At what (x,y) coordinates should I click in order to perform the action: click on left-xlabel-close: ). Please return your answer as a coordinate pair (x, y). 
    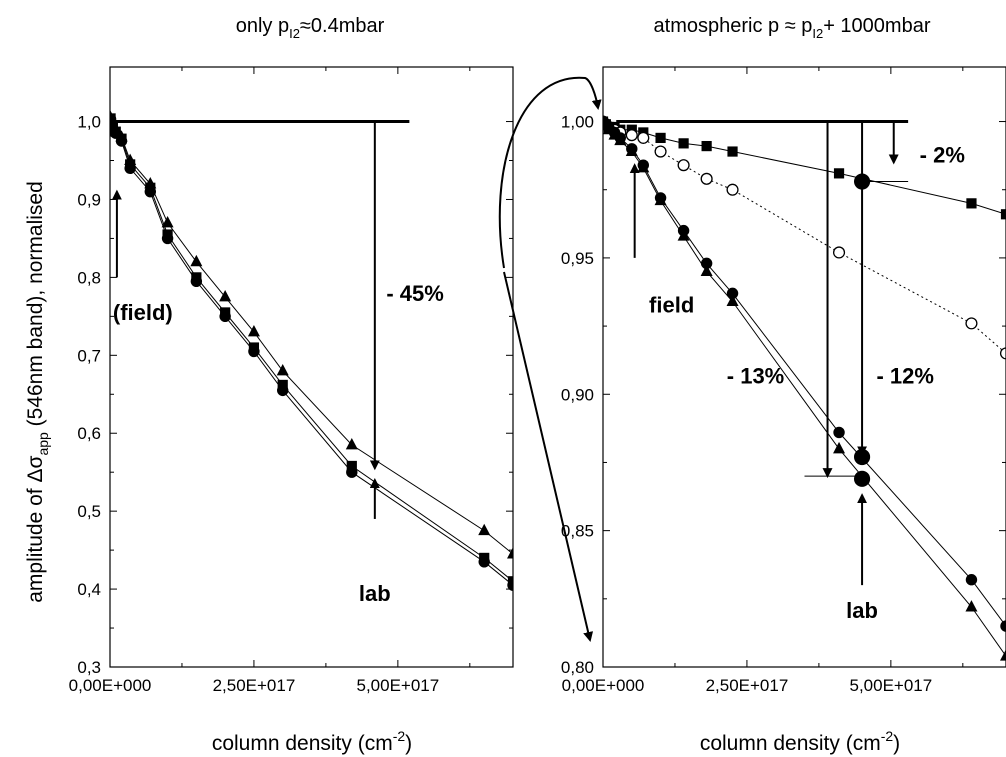
    Looking at the image, I should click on (408, 743).